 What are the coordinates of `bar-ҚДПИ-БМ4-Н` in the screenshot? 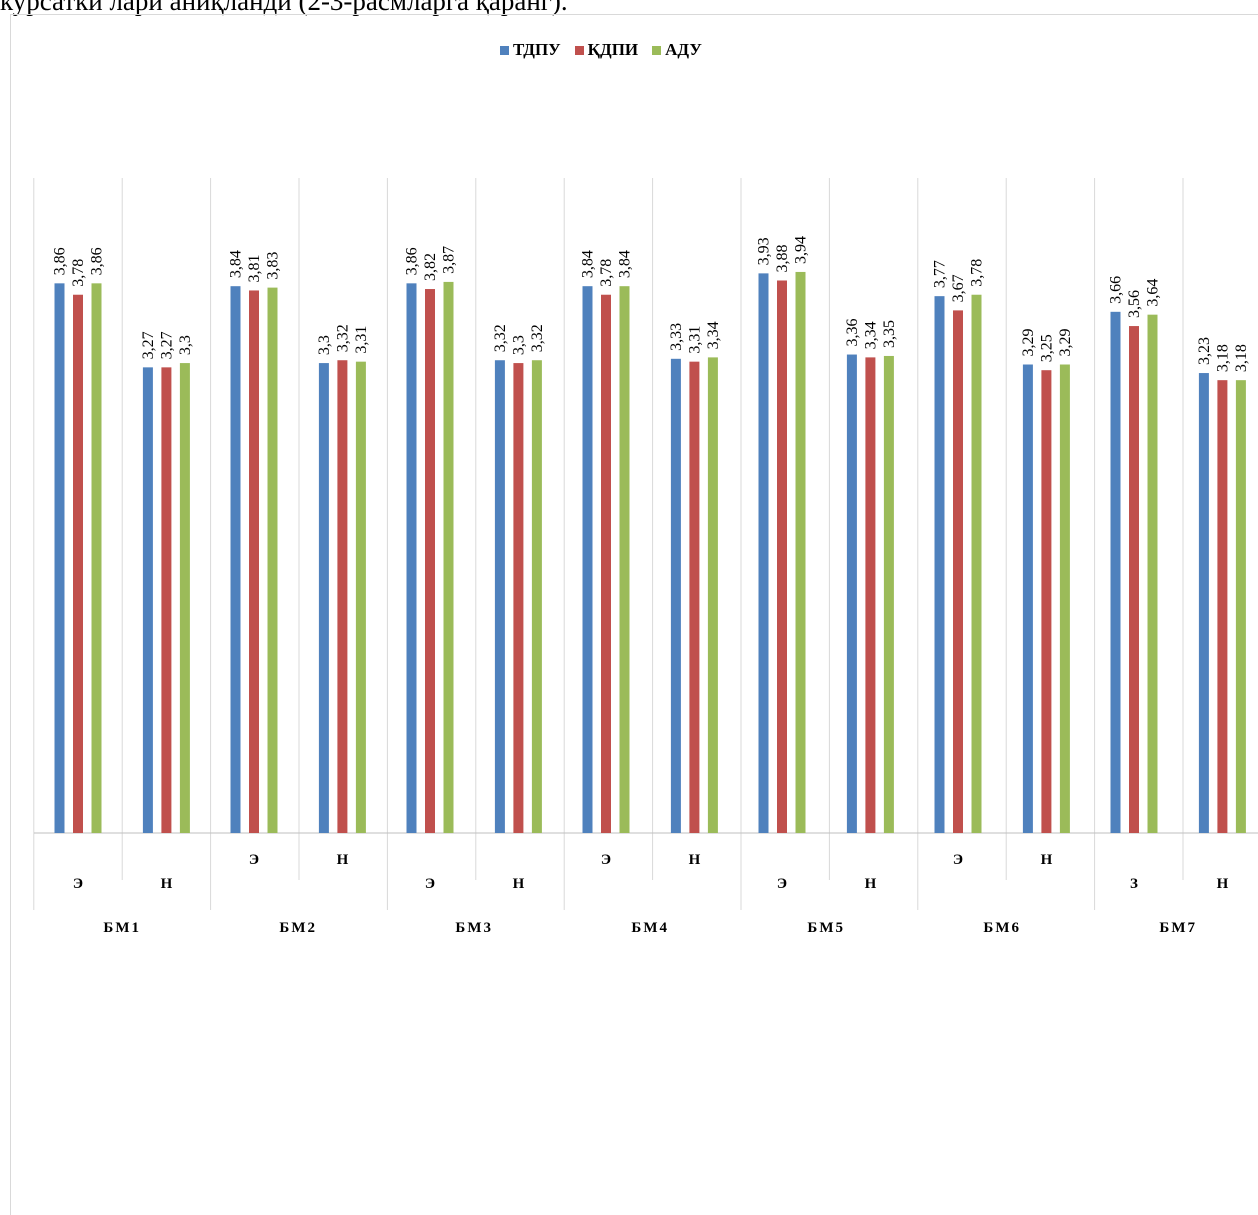 It's located at (694, 597).